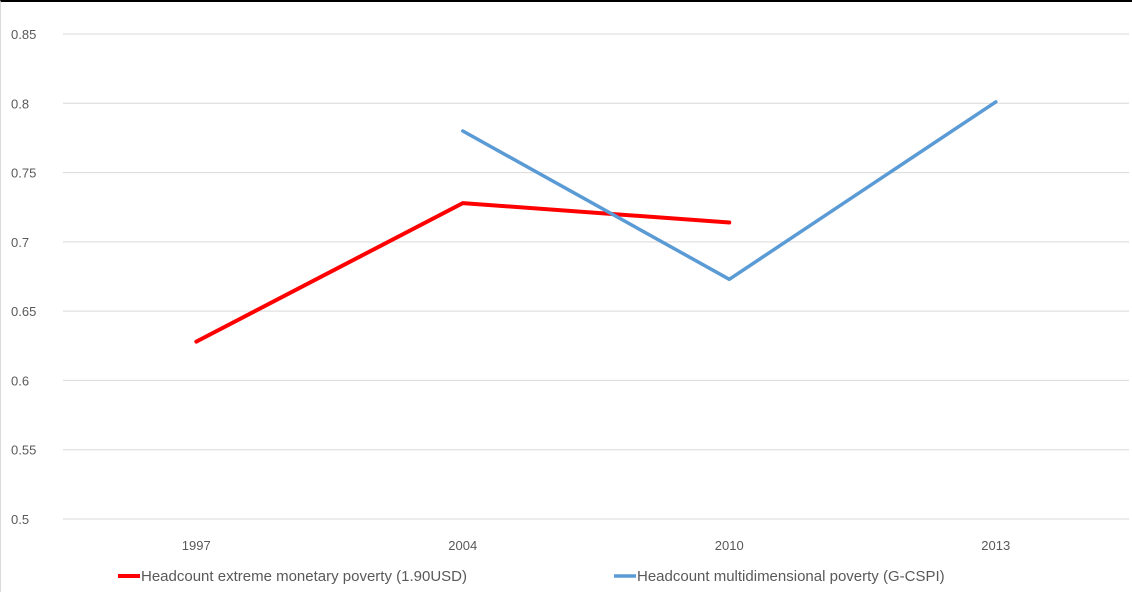 This screenshot has width=1132, height=594. Describe the element at coordinates (596, 545) in the screenshot. I see `x-axis-ticks: 1997 2004 2010 2013` at that location.